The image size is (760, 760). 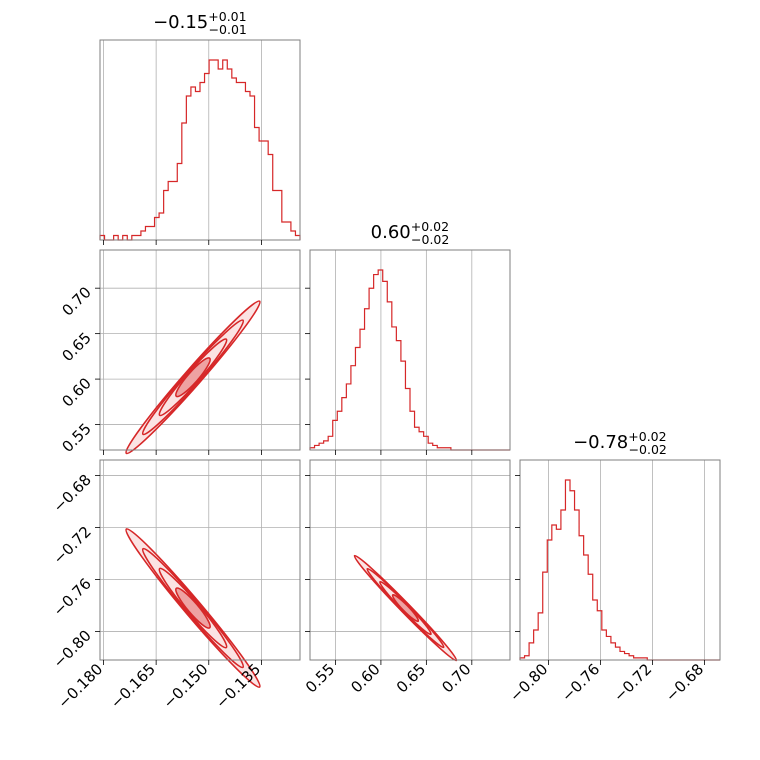 I want to click on panel-2-2: −0.78+0.02 −0.02 −0.80 −0.76 −0.72 −0.68, so click(x=613, y=567).